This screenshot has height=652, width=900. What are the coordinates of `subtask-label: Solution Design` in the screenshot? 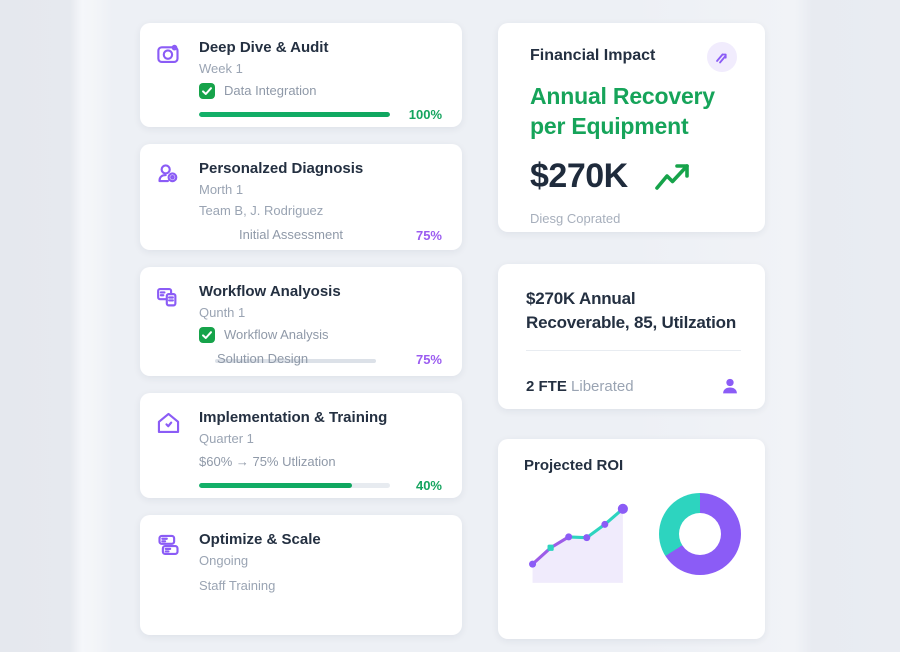 It's located at (263, 358).